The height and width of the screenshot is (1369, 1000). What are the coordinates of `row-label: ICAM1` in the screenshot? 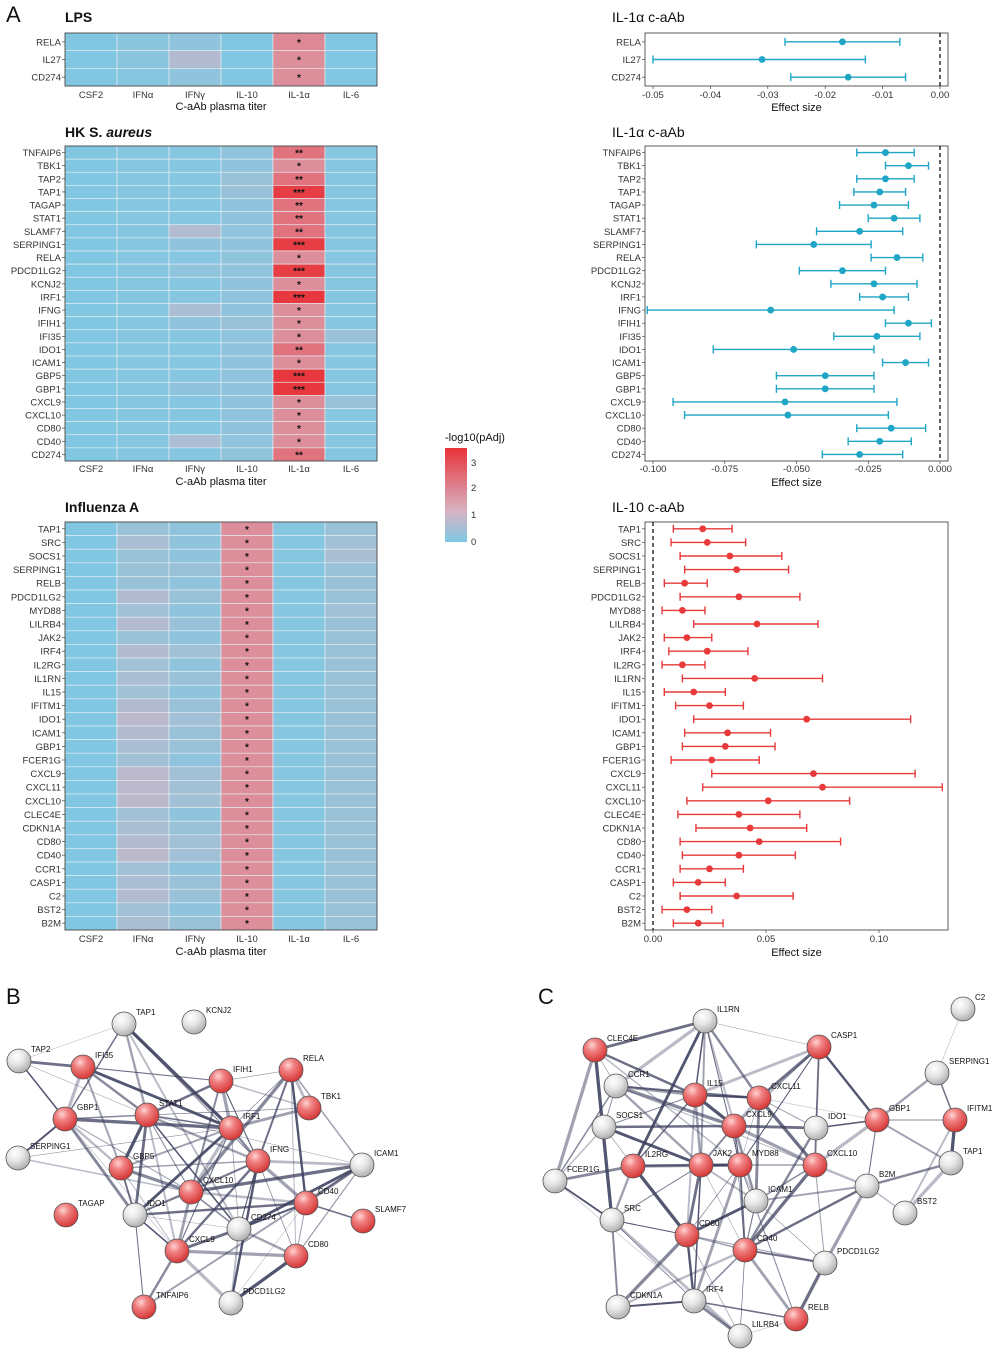 It's located at (46, 363).